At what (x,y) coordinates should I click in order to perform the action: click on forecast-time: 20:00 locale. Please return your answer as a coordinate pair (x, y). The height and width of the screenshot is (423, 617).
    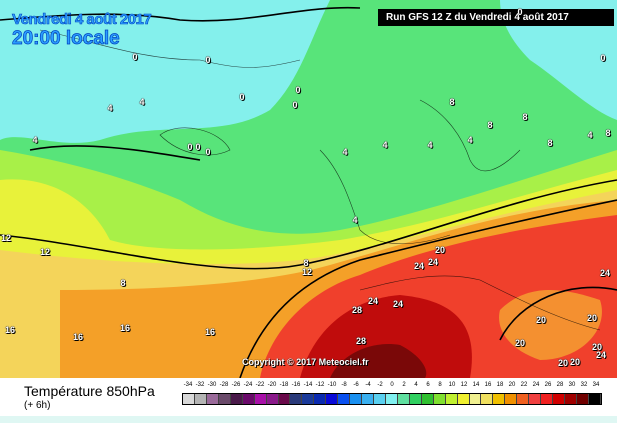
    Looking at the image, I should click on (66, 39).